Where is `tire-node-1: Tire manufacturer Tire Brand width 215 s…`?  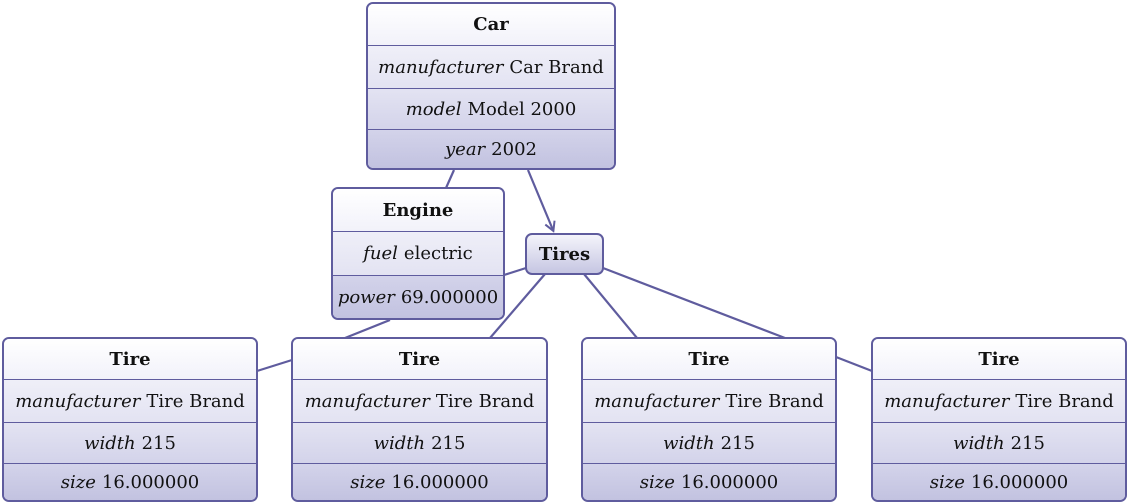 tire-node-1: Tire manufacturer Tire Brand width 215 s… is located at coordinates (130, 419).